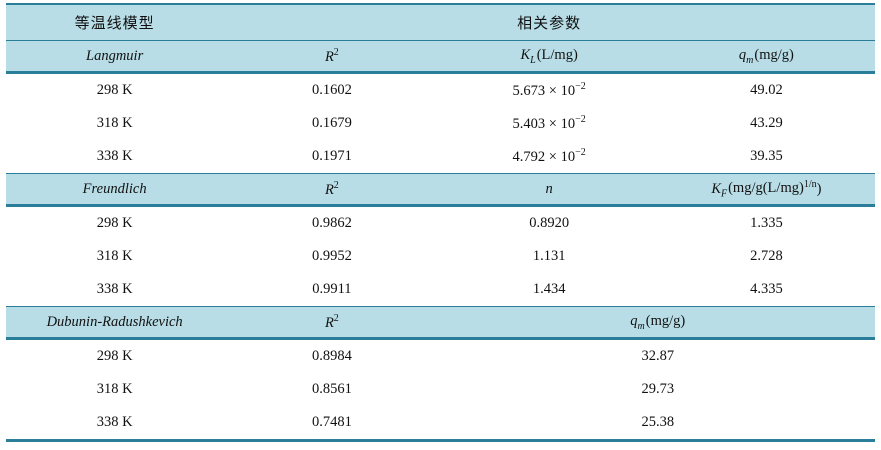 The image size is (881, 450). Describe the element at coordinates (657, 389) in the screenshot. I see `qm-value-cell-merged: 29.73` at that location.